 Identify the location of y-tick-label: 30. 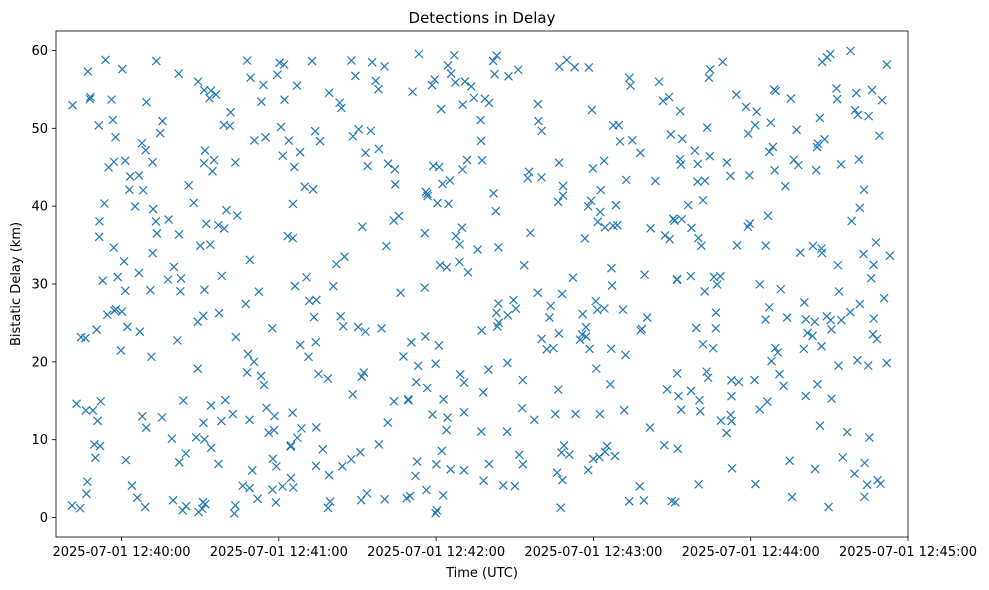
(39, 285).